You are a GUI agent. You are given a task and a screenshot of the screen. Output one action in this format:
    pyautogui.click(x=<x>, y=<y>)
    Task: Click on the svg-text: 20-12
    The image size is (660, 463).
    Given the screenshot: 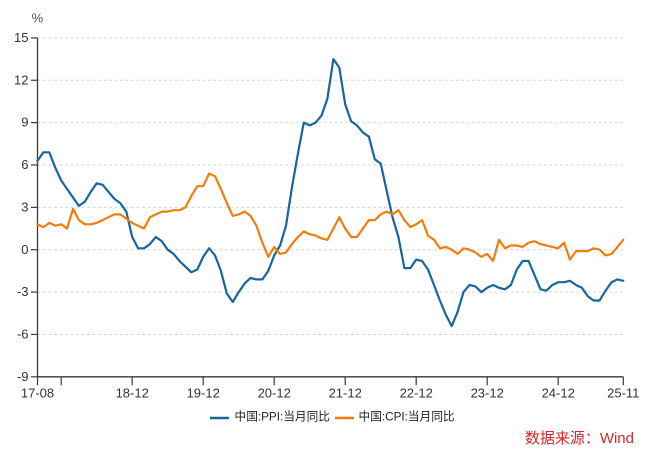 What is the action you would take?
    pyautogui.click(x=274, y=393)
    